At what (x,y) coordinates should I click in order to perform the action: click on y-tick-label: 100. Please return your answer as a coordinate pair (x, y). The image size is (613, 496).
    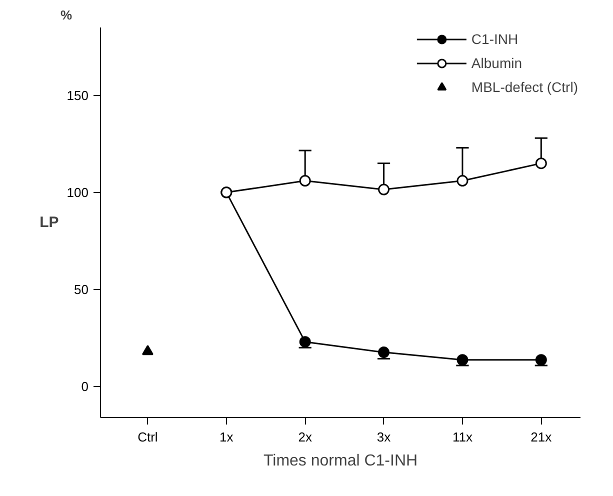
    Looking at the image, I should click on (77, 192).